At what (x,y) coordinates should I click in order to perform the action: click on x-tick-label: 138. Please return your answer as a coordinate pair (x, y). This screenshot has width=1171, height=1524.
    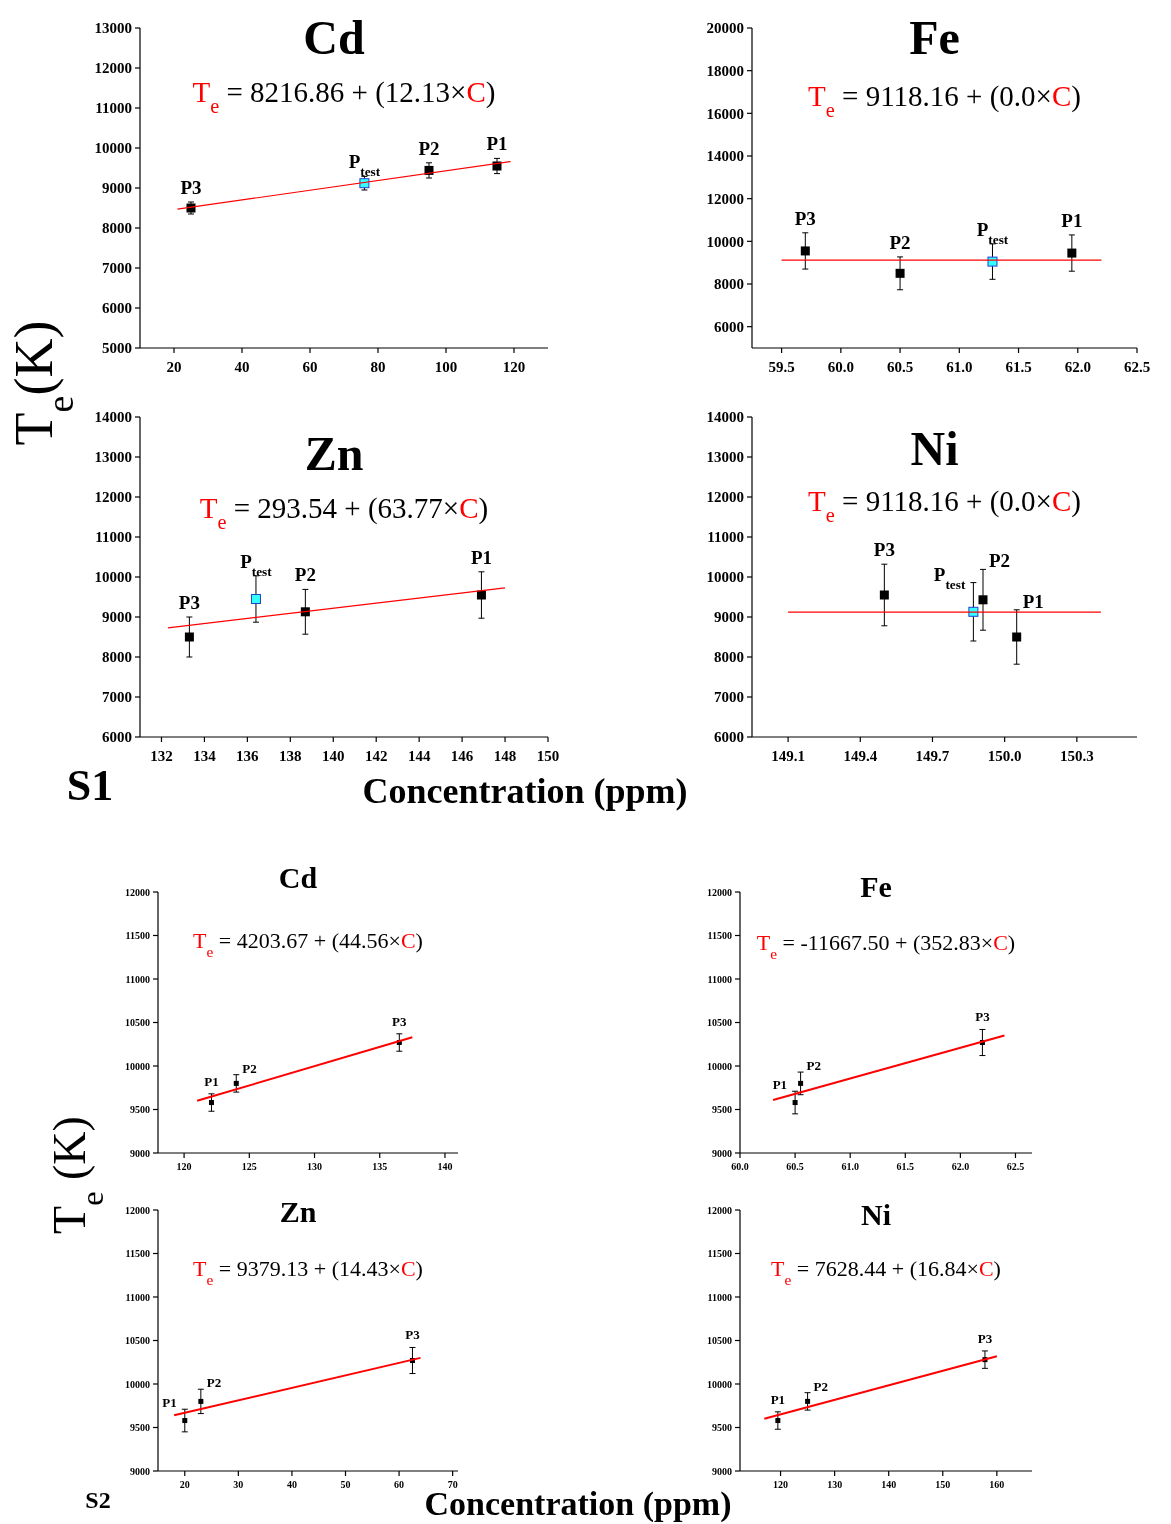
    Looking at the image, I should click on (290, 756).